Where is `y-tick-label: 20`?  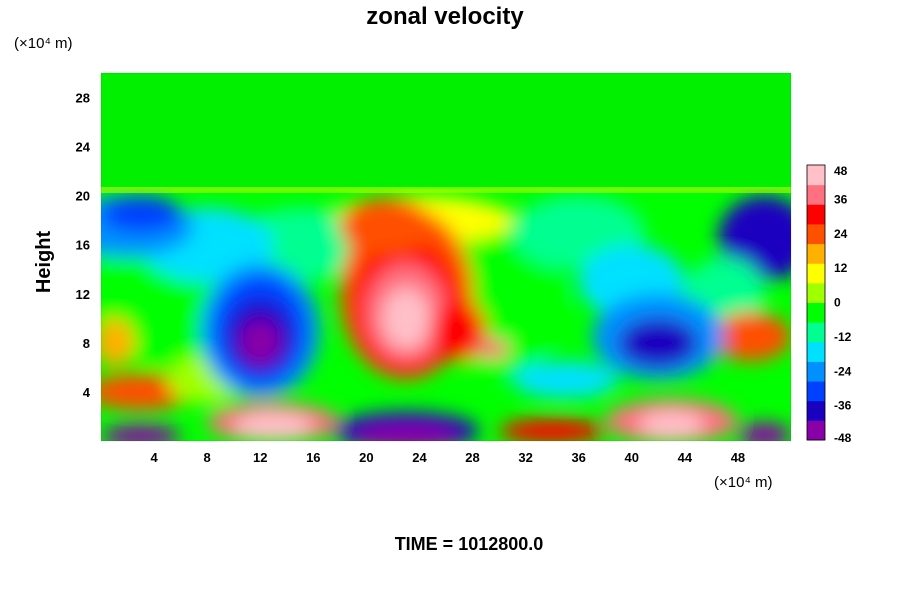 y-tick-label: 20 is located at coordinates (83, 196).